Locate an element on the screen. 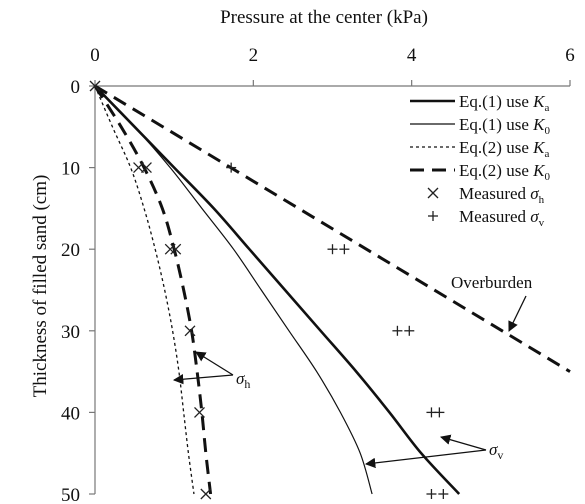  legend-label: Eq.(1) use K0 is located at coordinates (504, 126).